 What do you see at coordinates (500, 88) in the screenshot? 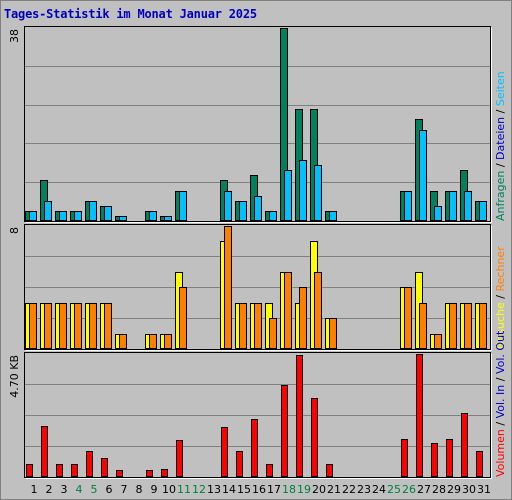
I see `legend-entry: Seiten` at bounding box center [500, 88].